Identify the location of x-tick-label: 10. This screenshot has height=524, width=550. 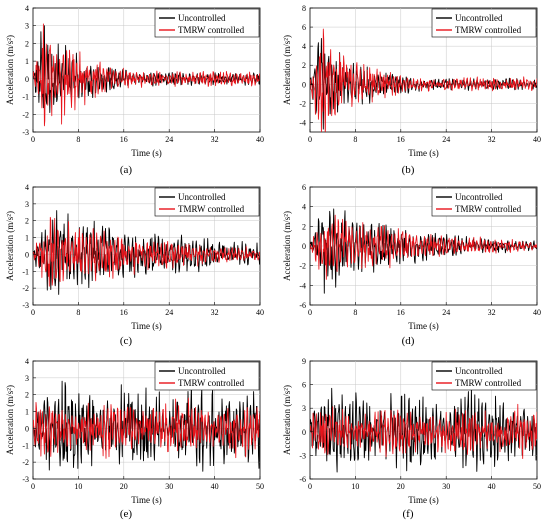
(78, 486).